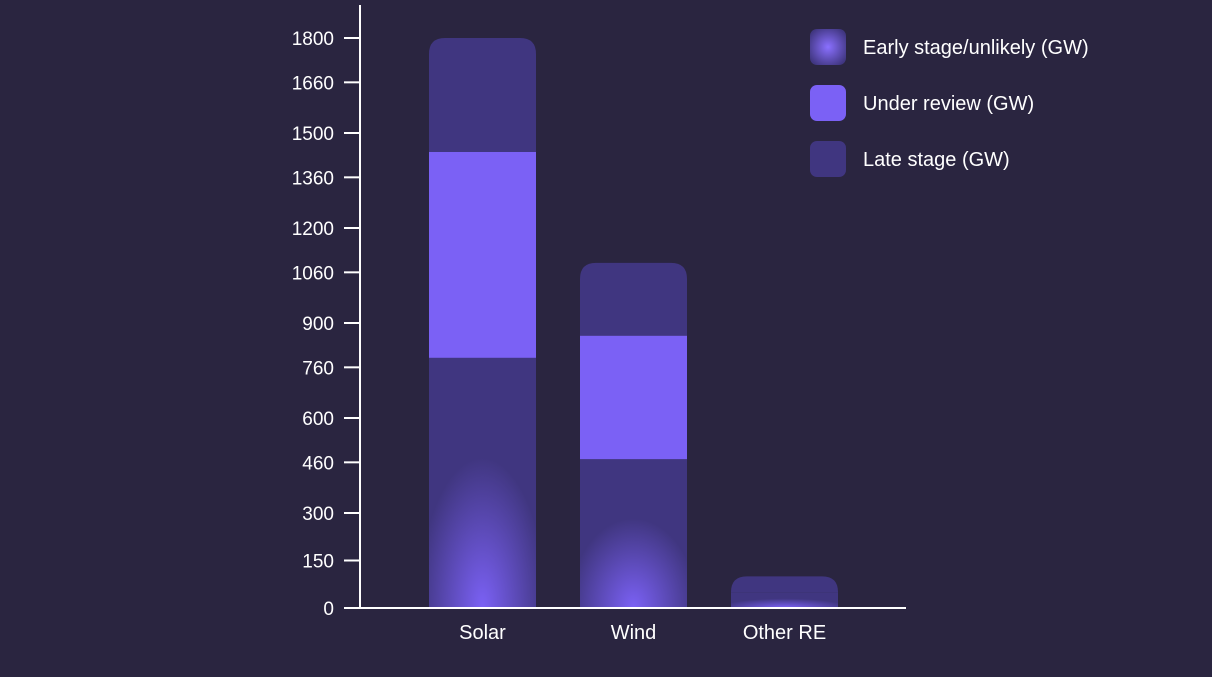 The width and height of the screenshot is (1212, 677). What do you see at coordinates (976, 48) in the screenshot?
I see `legend-label: Early stage/unlikely (GW)` at bounding box center [976, 48].